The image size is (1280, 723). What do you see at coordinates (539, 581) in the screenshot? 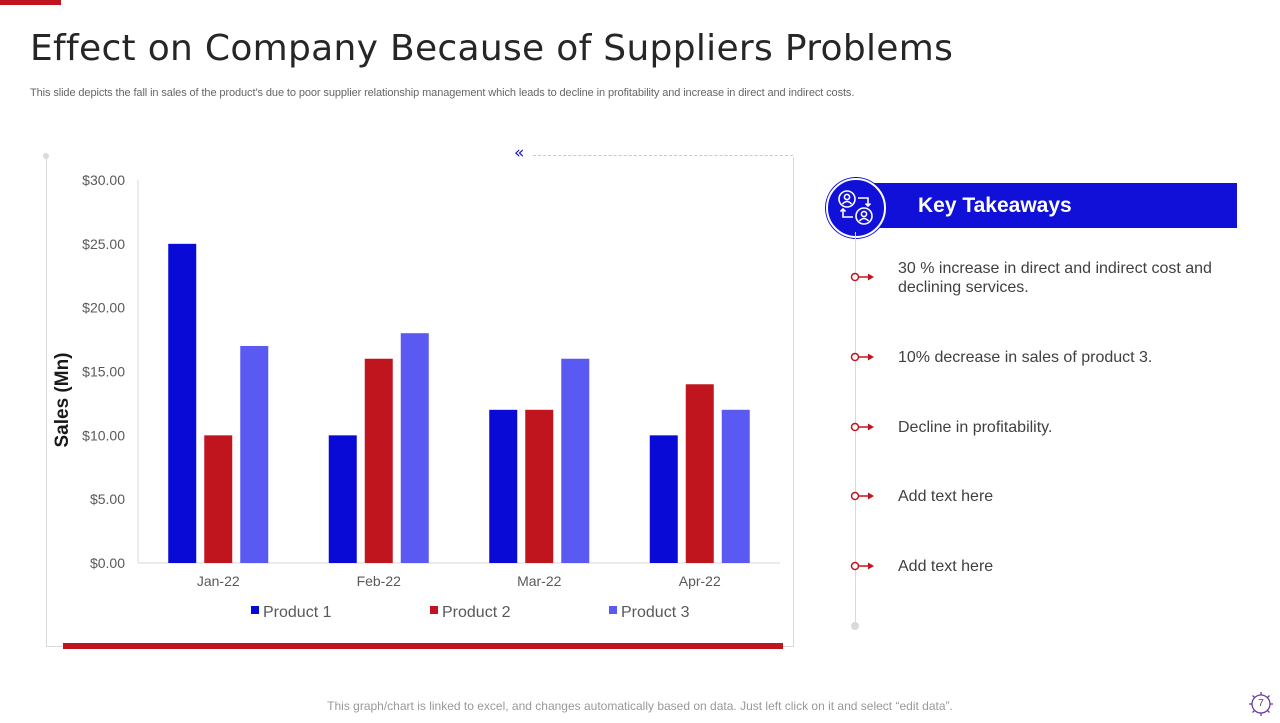
I see `x-tick-label: Mar-22` at bounding box center [539, 581].